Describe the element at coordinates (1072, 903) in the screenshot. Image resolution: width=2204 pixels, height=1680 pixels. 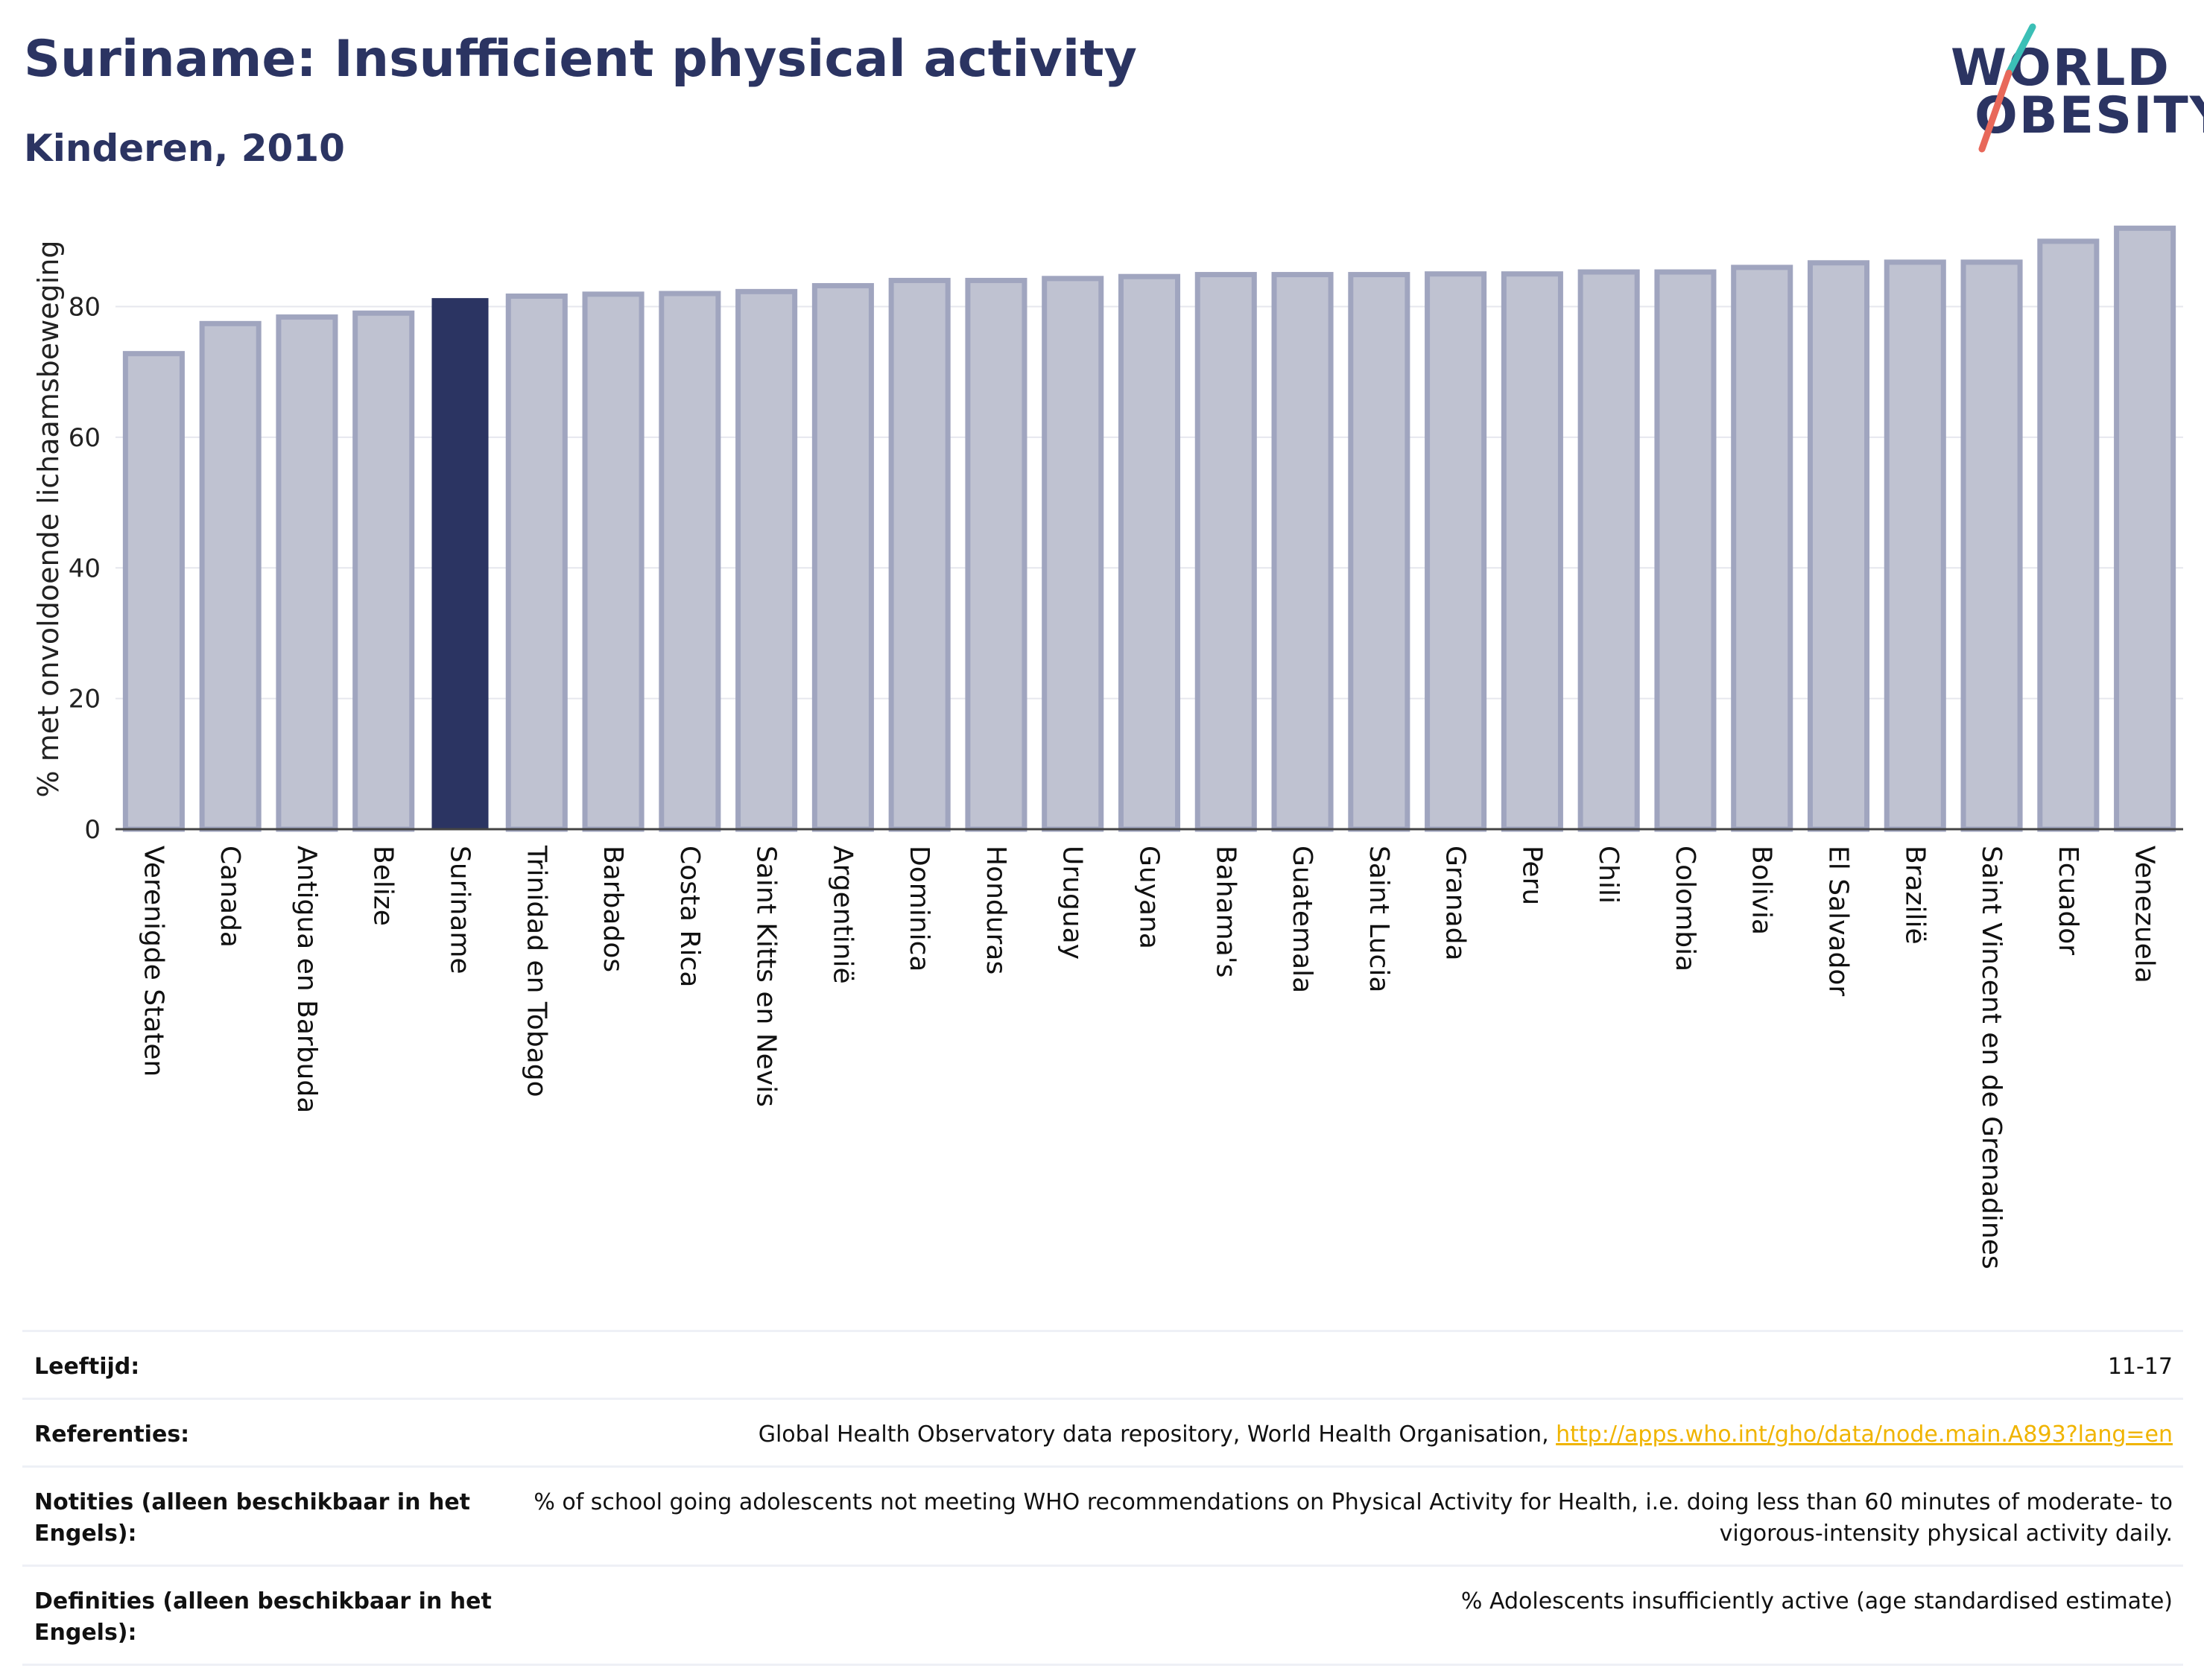
I see `x-tick-label: Uruguay` at that location.